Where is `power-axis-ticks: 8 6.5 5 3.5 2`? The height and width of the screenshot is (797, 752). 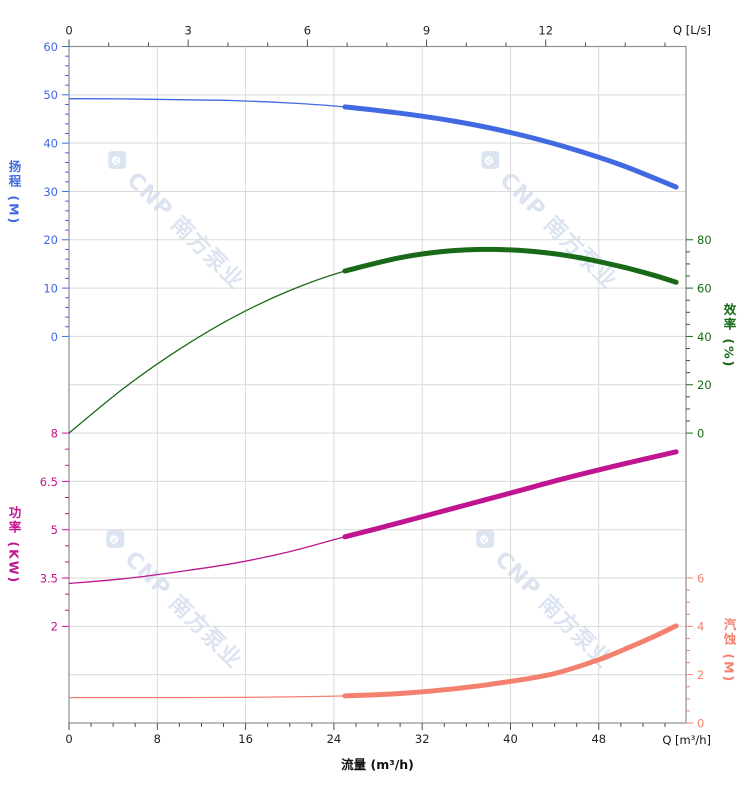
power-axis-ticks: 8 6.5 5 3.5 2 is located at coordinates (54, 530).